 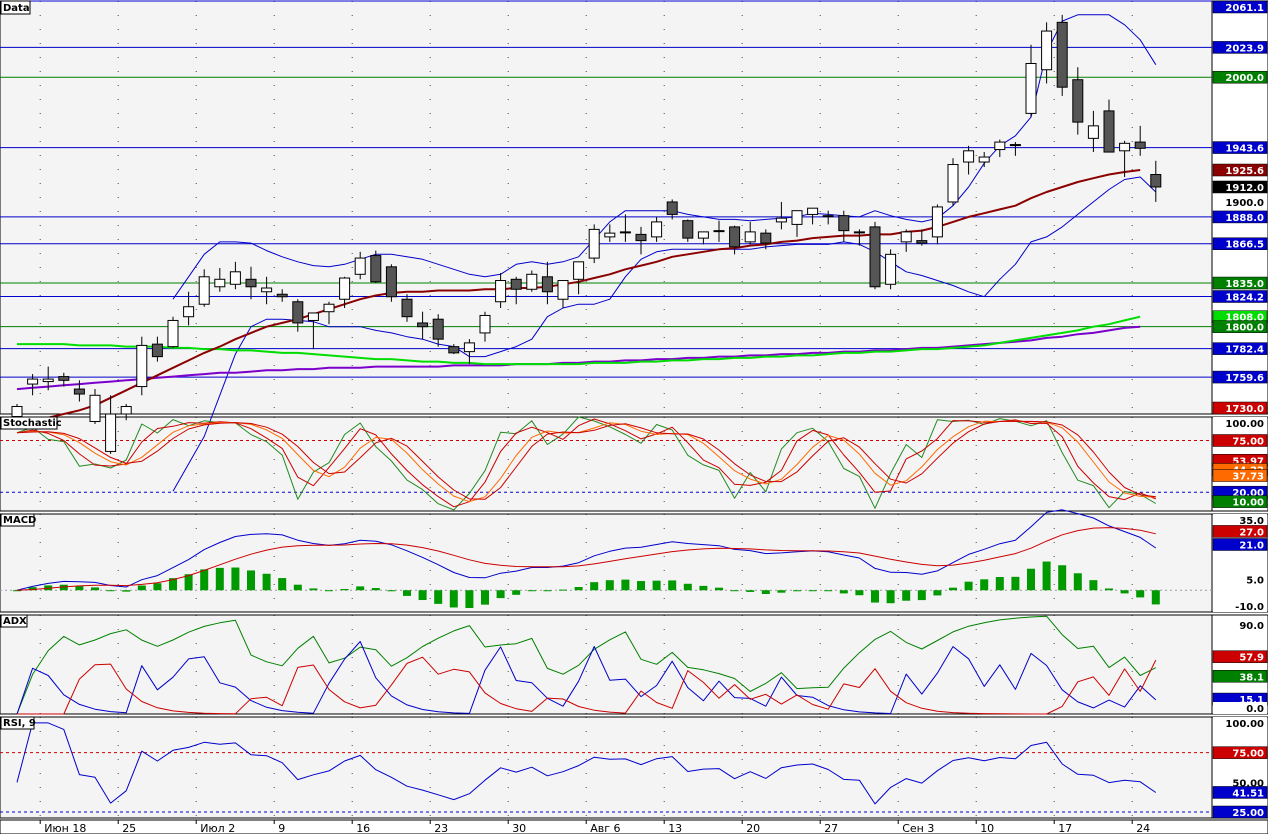 What do you see at coordinates (1248, 442) in the screenshot?
I see `axis-label-text-stochastic-1: 75.00` at bounding box center [1248, 442].